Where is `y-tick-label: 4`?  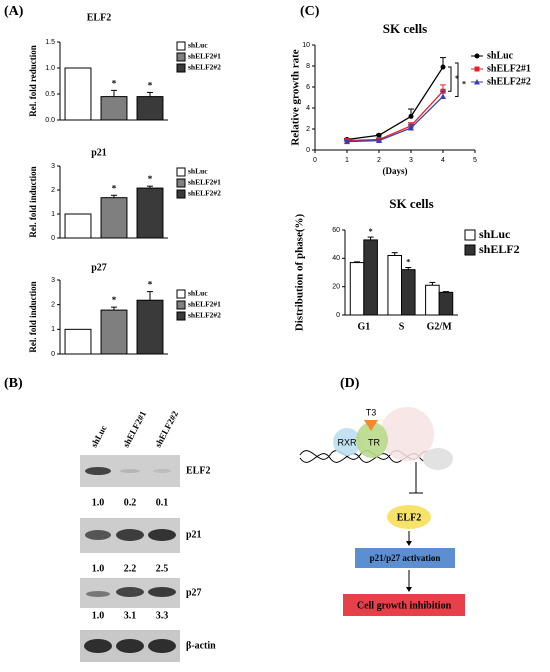 y-tick-label: 4 is located at coordinates (308, 108).